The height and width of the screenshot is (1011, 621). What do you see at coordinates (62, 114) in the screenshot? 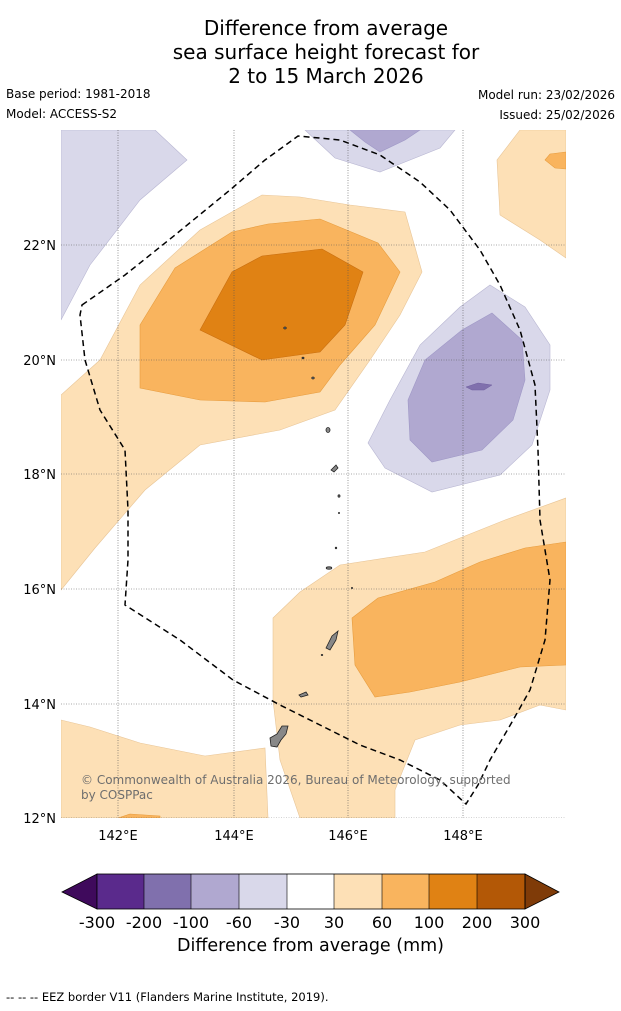
I see `model-label: Model: ACCESS-S2` at bounding box center [62, 114].